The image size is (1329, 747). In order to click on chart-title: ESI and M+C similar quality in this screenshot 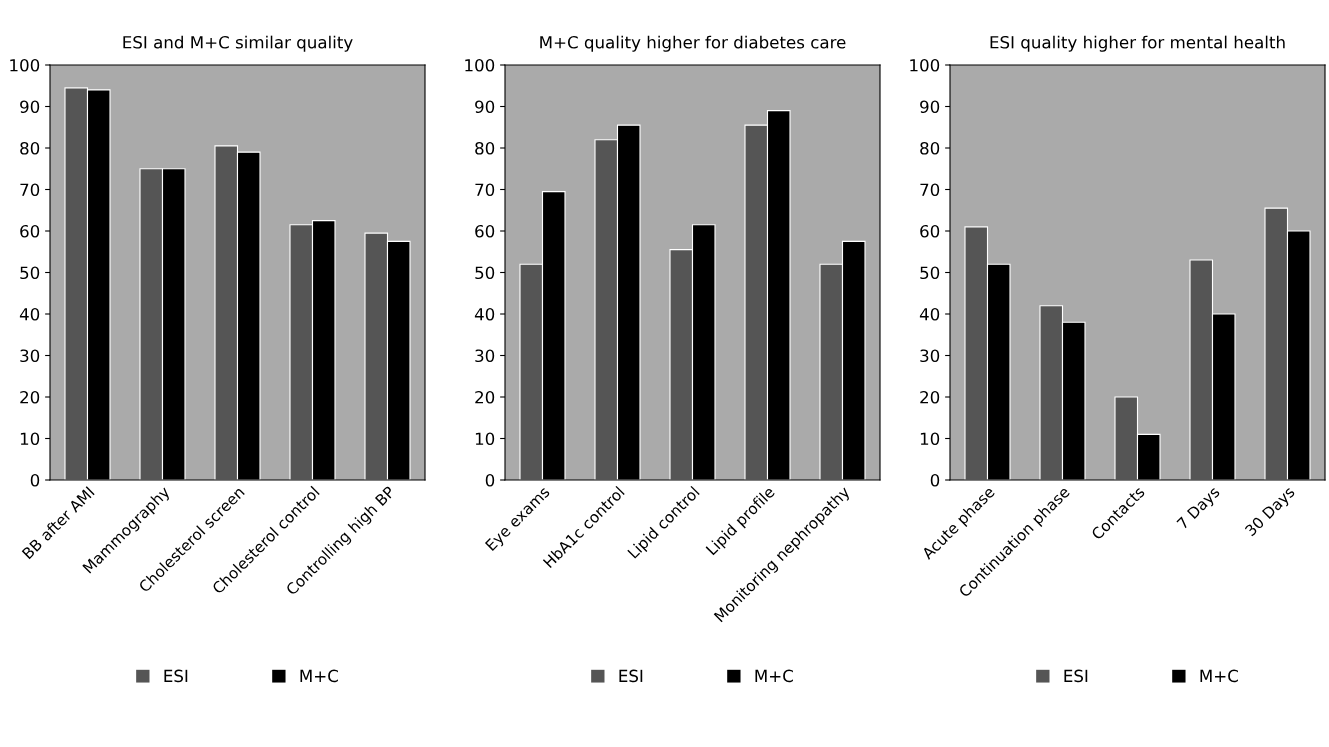, I will do `click(238, 43)`.